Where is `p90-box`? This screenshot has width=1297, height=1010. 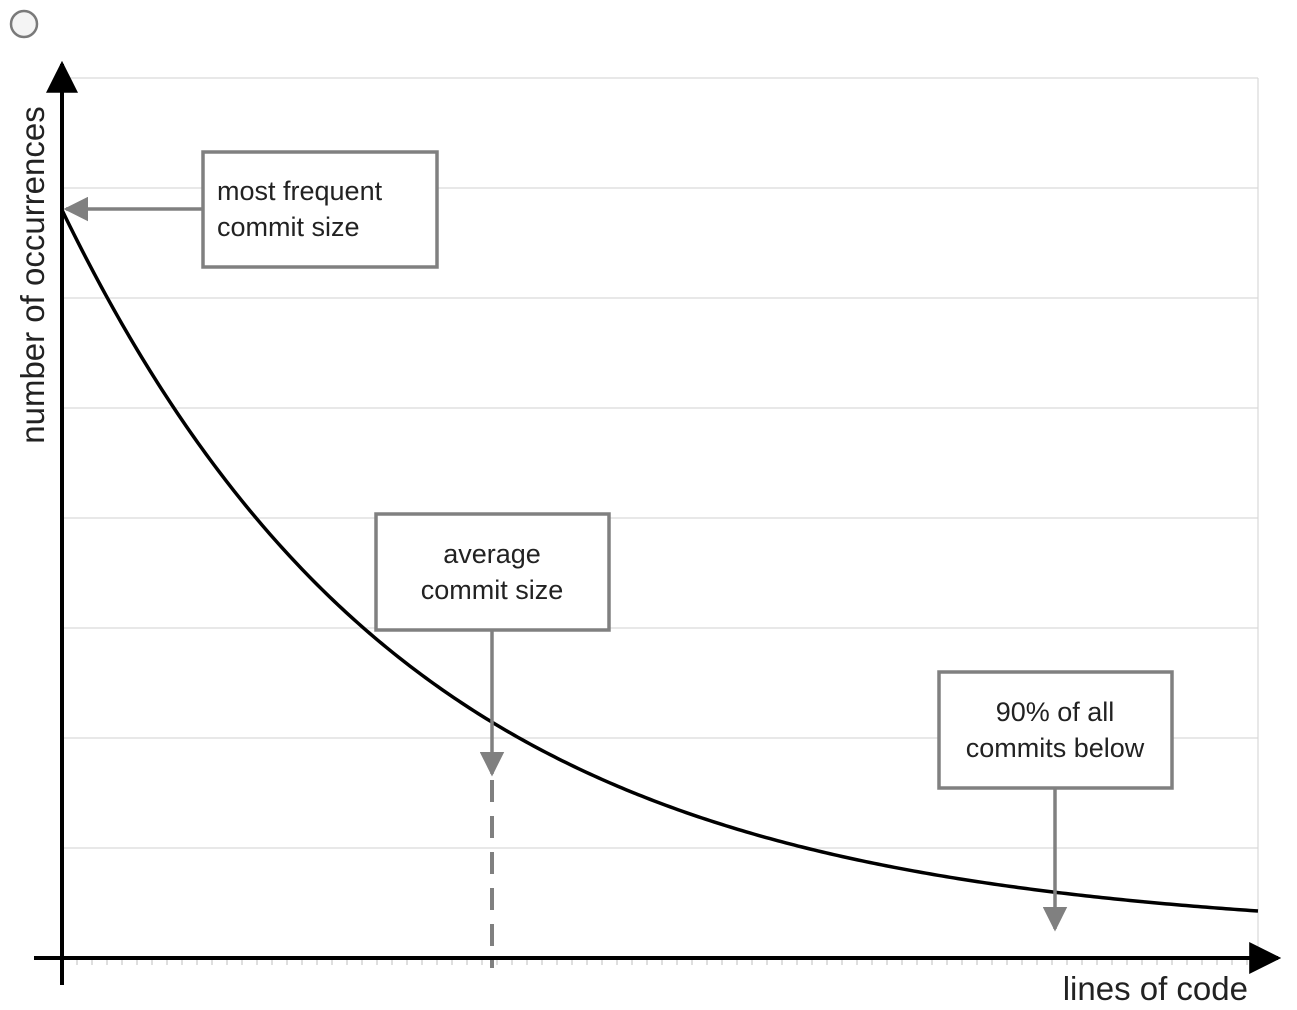 p90-box is located at coordinates (1055, 730).